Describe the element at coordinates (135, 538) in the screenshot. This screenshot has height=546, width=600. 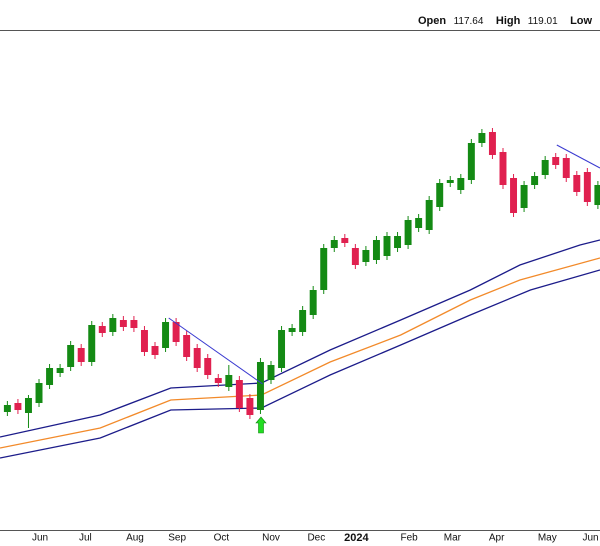
I see `x-tick-label: Aug` at that location.